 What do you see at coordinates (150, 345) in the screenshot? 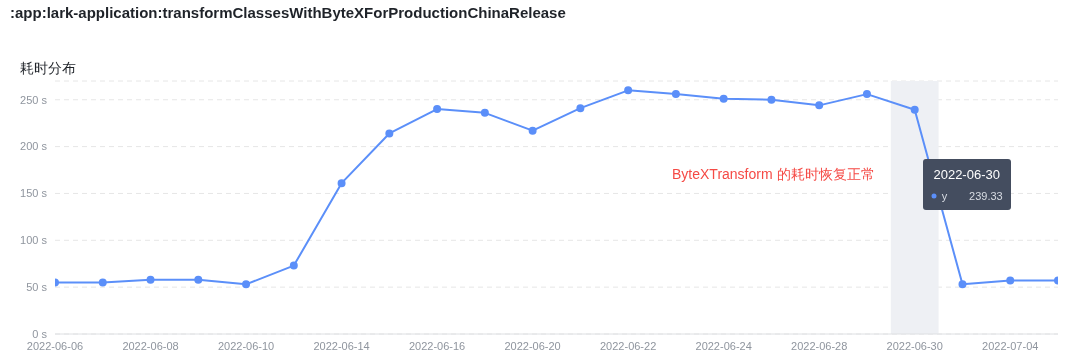
I see `x-tick-label: 2022-06-08` at bounding box center [150, 345].